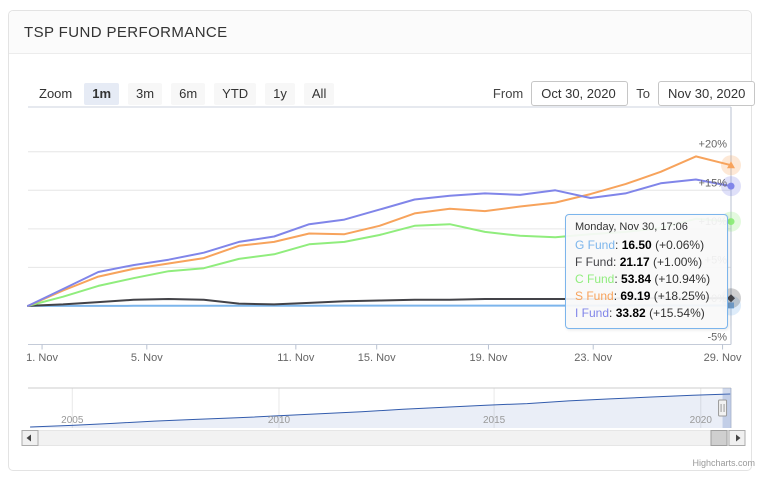 The width and height of the screenshot is (760, 480). I want to click on range-button-6m: 6m, so click(188, 93).